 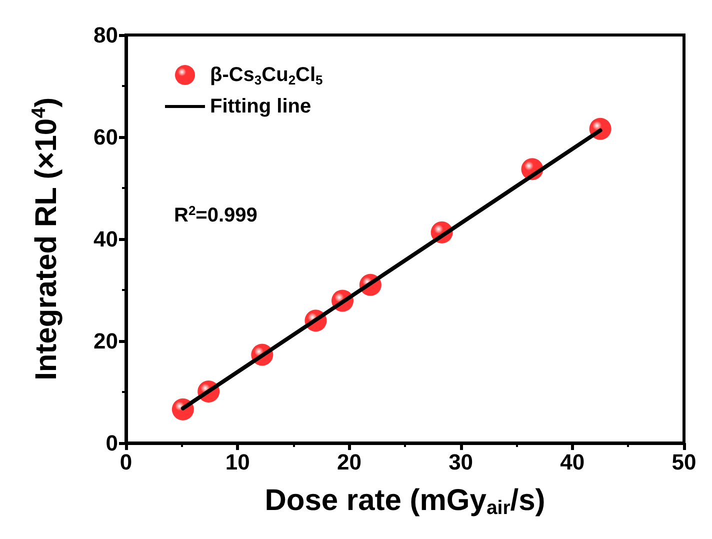 I want to click on legend-label: Fitting line, so click(x=261, y=107).